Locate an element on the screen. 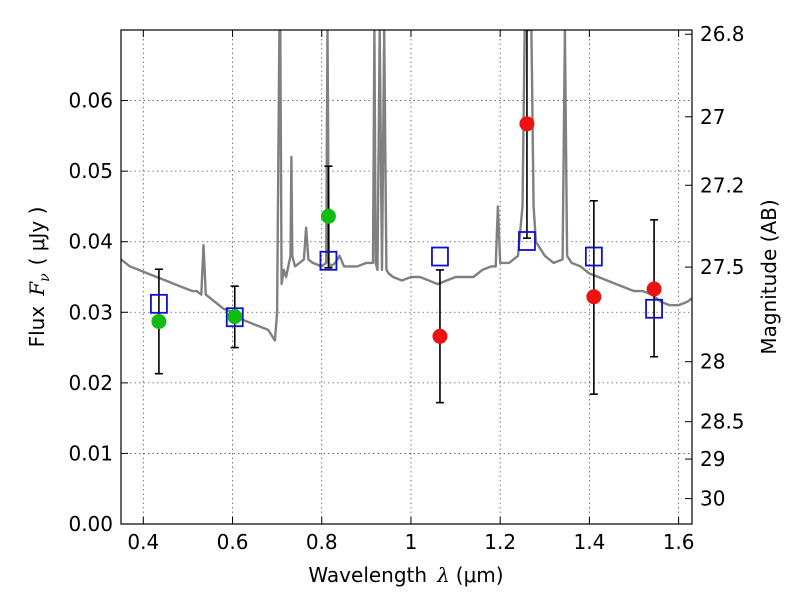 The image size is (800, 600). x-axis-symbol: λ is located at coordinates (443, 575).